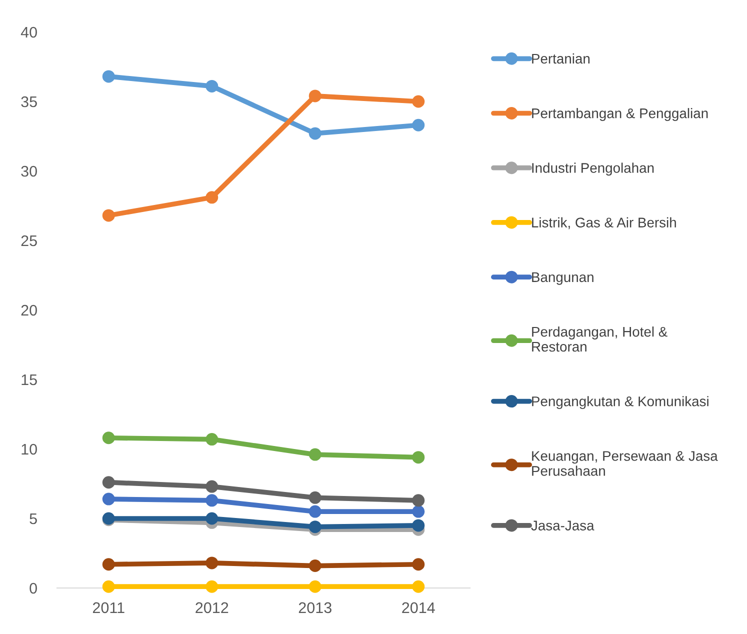 The height and width of the screenshot is (634, 747). Describe the element at coordinates (561, 58) in the screenshot. I see `legend-label: Pertanian` at that location.